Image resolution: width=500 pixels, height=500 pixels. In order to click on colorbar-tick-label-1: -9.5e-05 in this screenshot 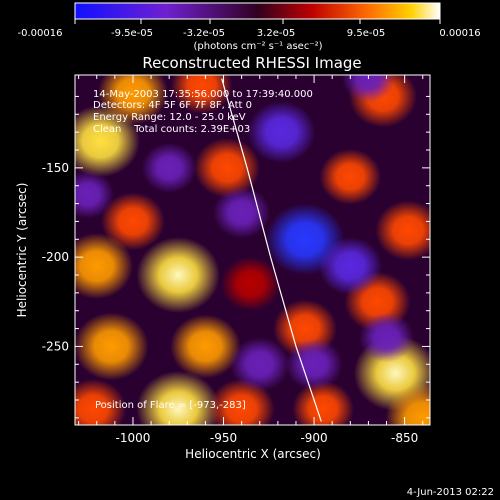, I will do `click(132, 33)`.